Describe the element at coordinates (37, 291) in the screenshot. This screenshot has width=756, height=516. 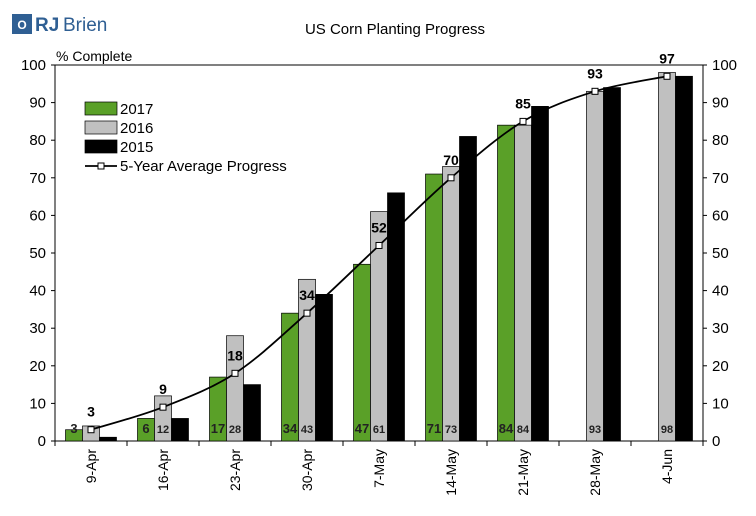
I see `y-tick-label-left: 40` at that location.